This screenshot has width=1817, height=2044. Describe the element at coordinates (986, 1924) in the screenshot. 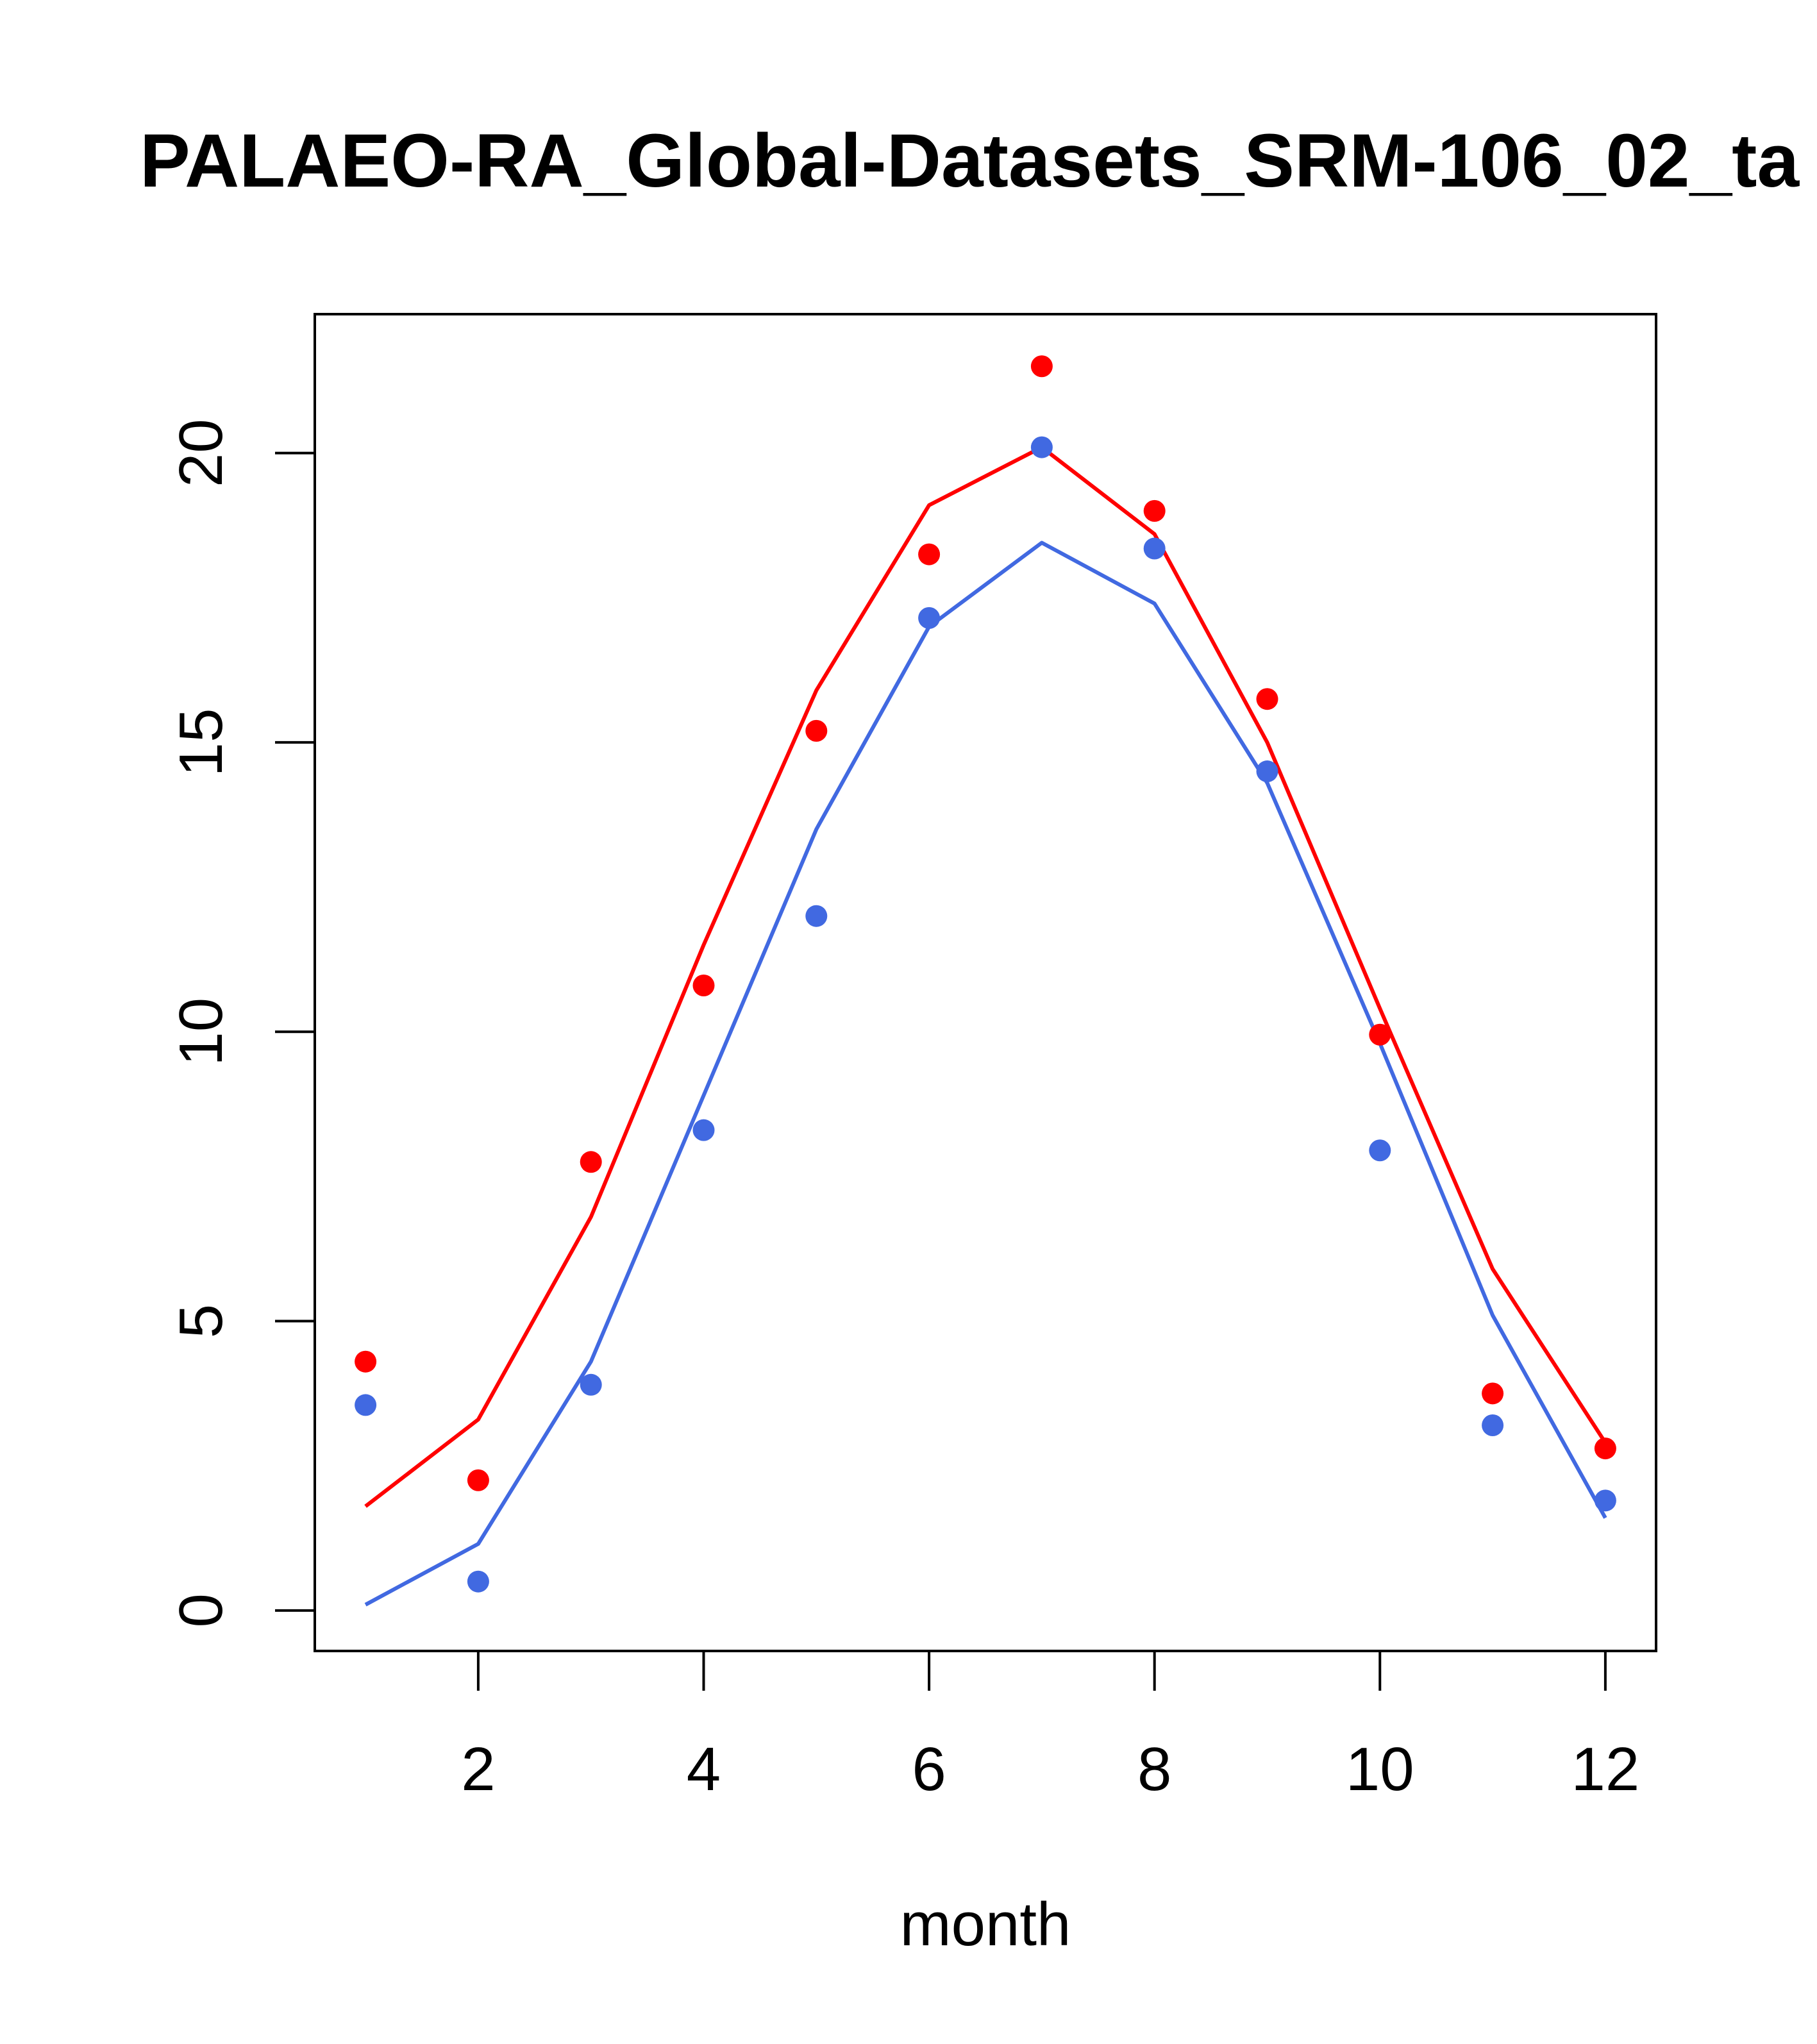

I see `x-axis-title: month` at that location.